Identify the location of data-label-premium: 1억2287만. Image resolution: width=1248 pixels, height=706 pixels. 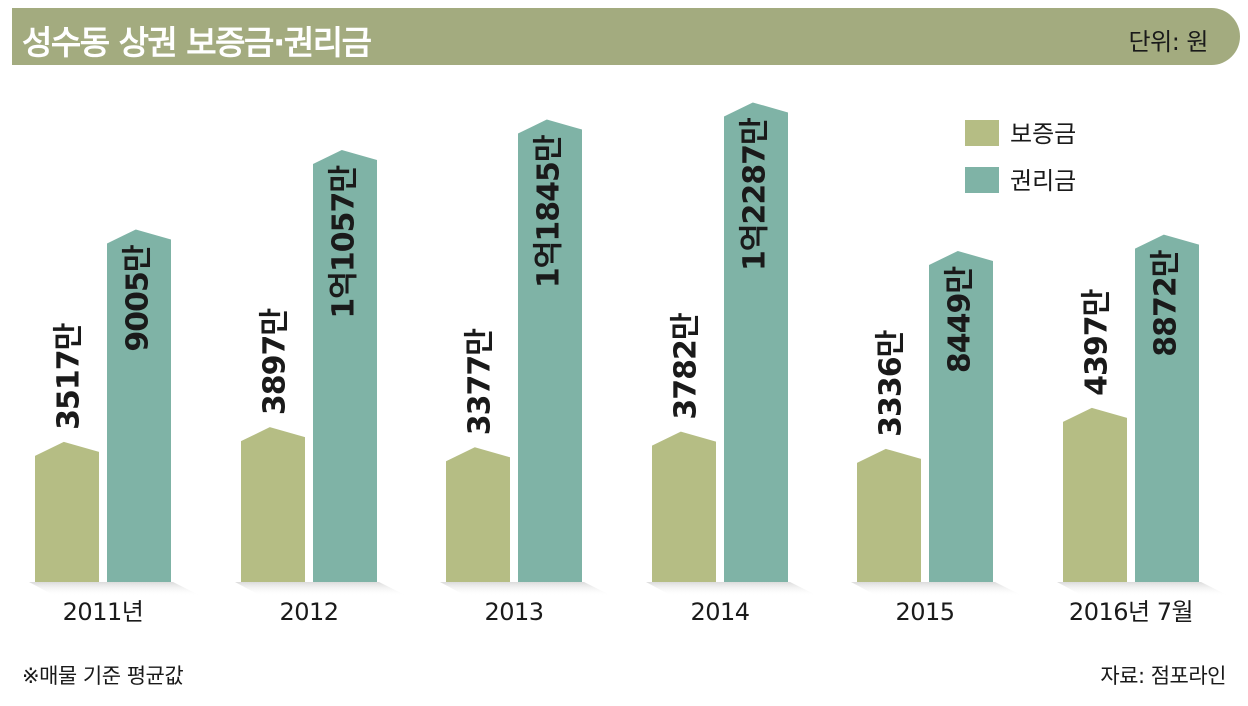
(755, 194).